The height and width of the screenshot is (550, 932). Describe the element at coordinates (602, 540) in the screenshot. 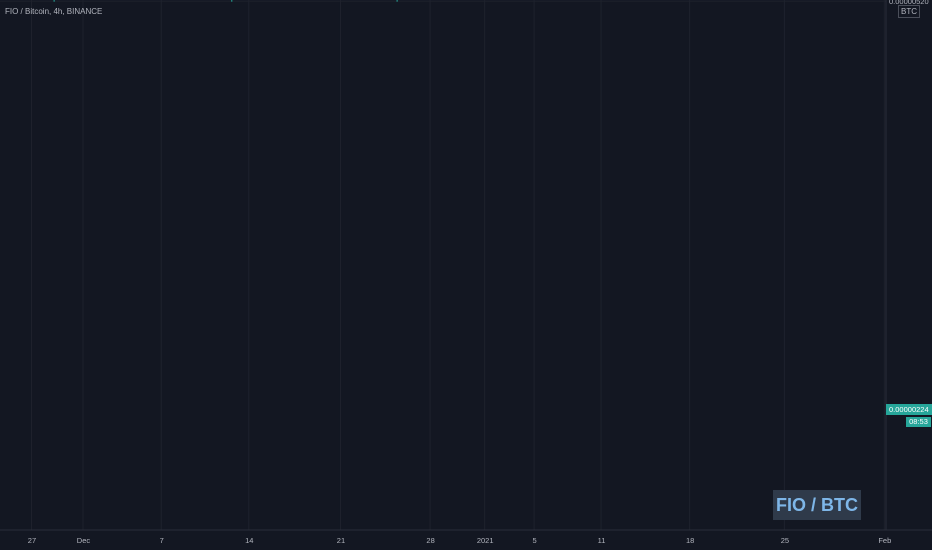

I see `x-tick-label: 11` at that location.